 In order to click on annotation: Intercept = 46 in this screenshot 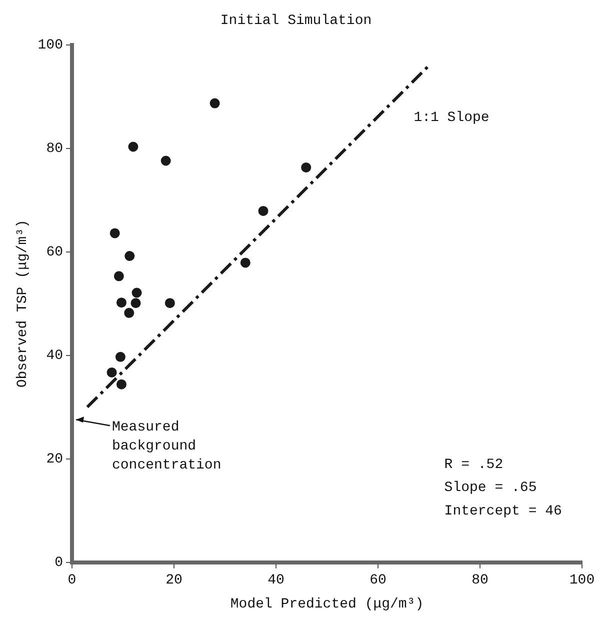, I will do `click(503, 511)`.